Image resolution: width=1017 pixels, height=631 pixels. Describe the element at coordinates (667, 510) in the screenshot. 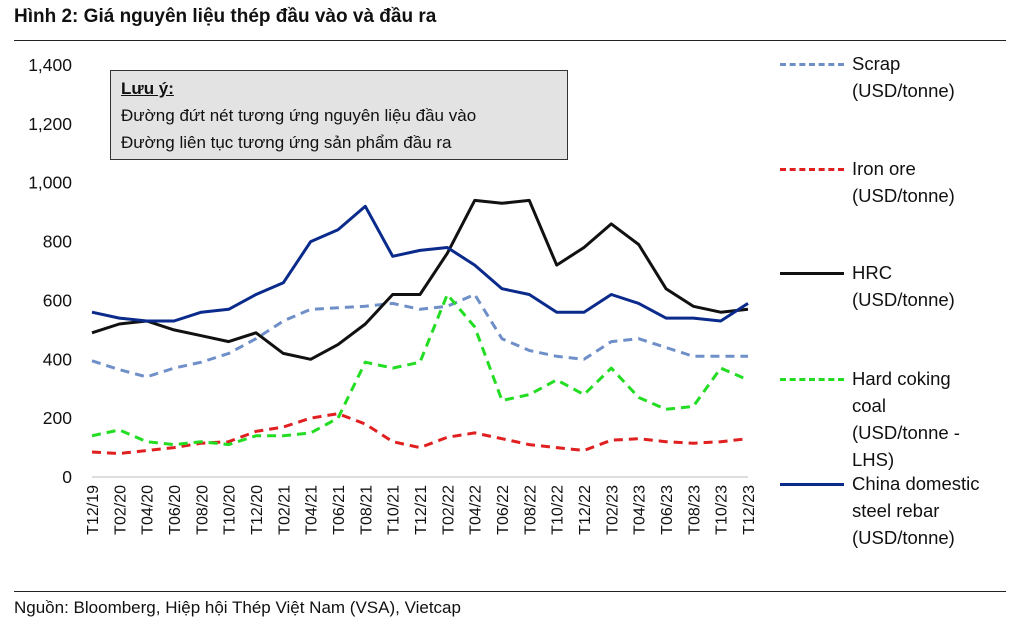

I see `x-tick-label: T06/23` at that location.